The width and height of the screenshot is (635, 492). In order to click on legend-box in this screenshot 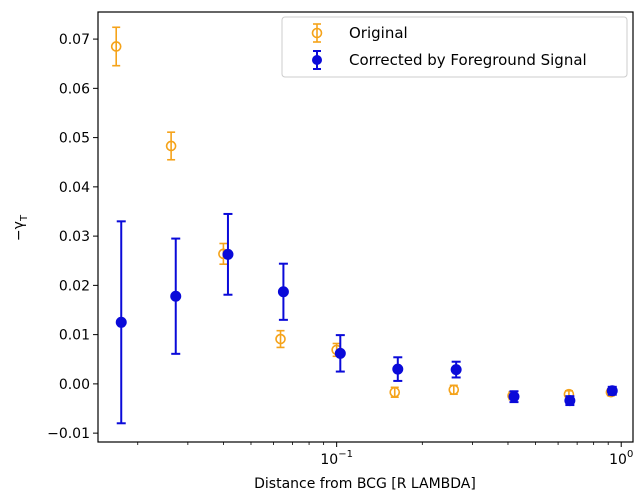, I will do `click(454, 47)`.